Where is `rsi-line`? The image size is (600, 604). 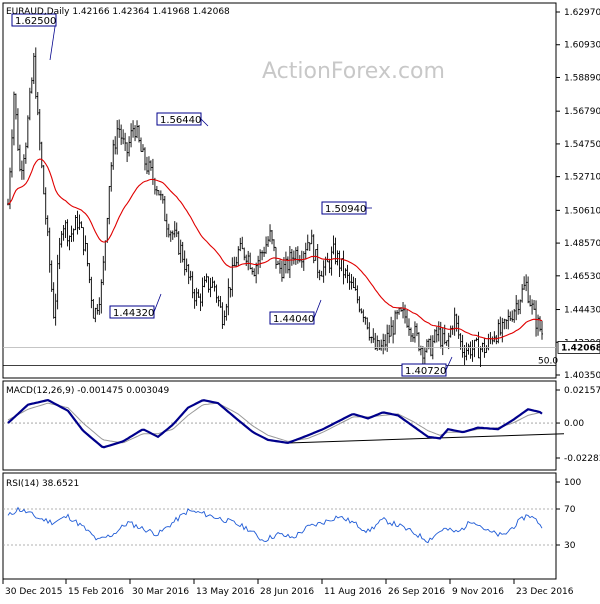
rsi-line is located at coordinates (275, 525).